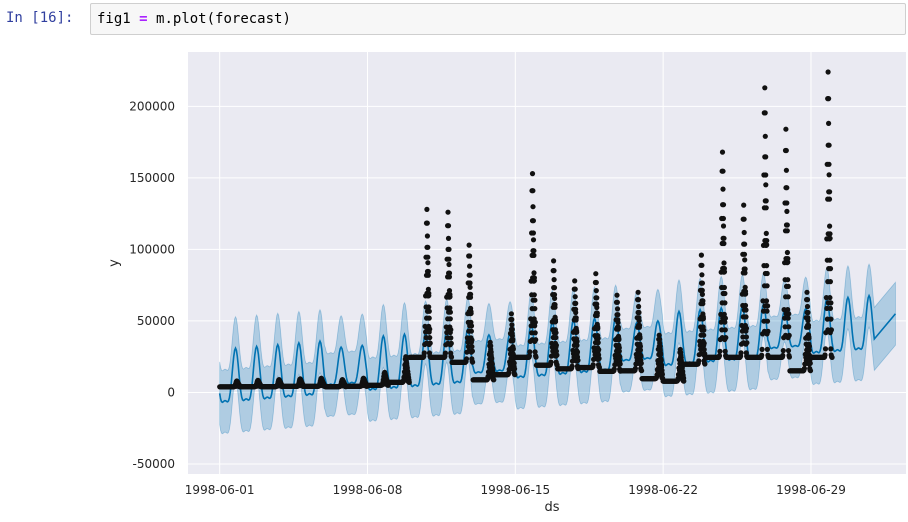 The image size is (908, 522). Describe the element at coordinates (114, 19) in the screenshot. I see `code-variable: fig1` at that location.